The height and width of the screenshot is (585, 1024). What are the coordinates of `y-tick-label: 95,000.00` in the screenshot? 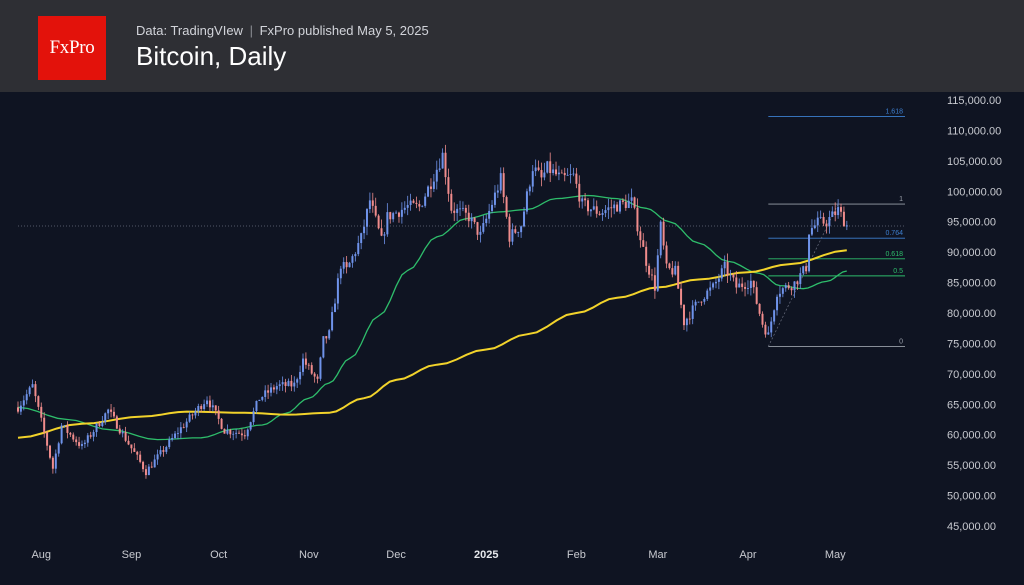 It's located at (971, 223).